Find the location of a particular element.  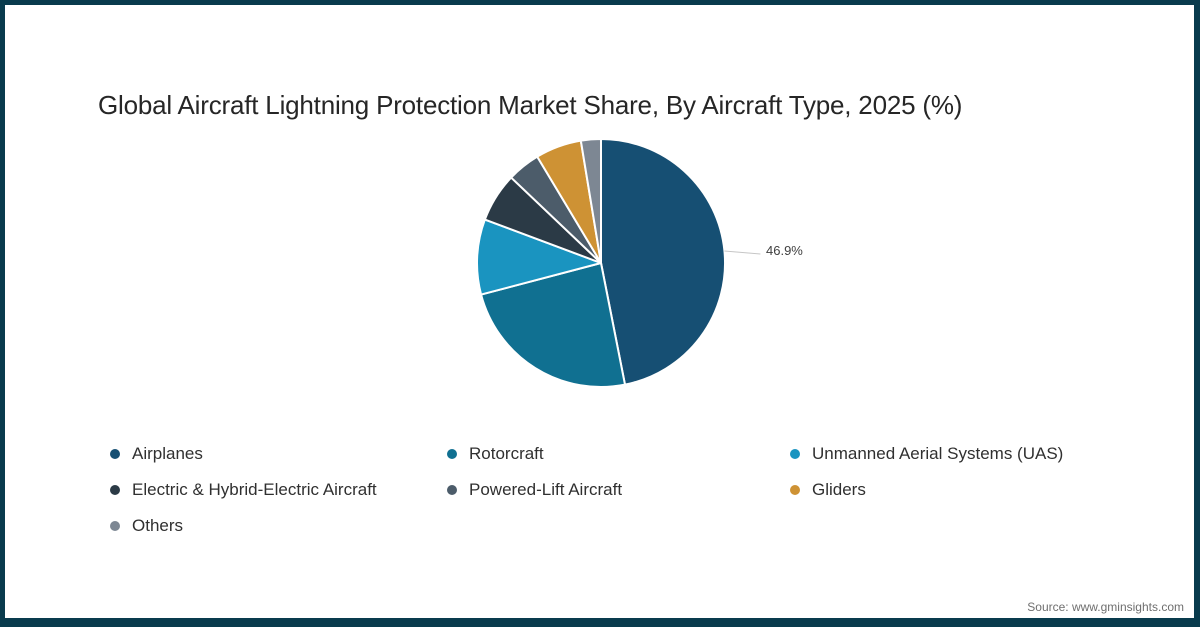

pie-slice-others is located at coordinates (590, 201).